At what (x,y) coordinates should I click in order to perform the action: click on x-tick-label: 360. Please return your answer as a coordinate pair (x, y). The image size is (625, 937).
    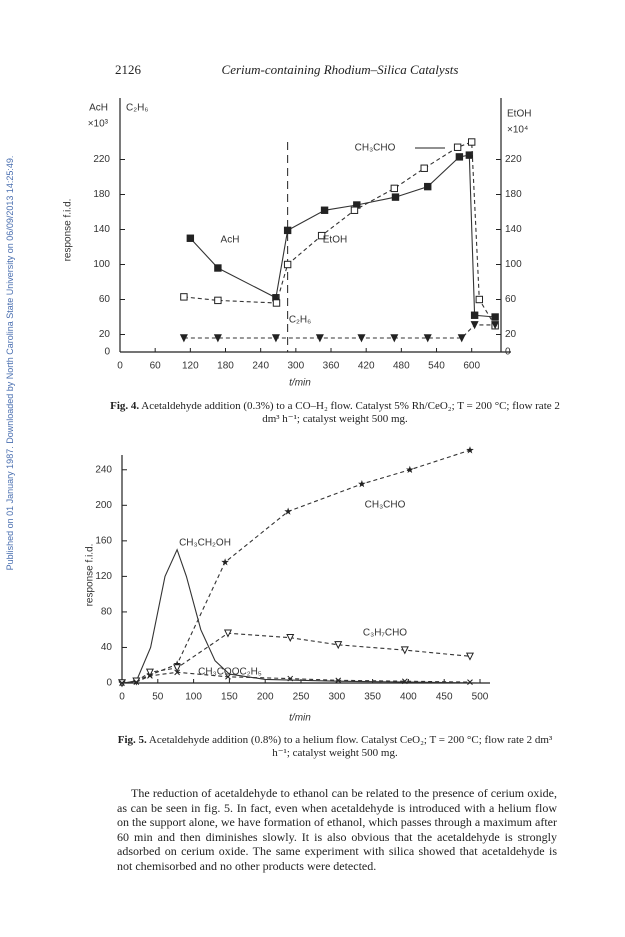
    Looking at the image, I should click on (331, 366).